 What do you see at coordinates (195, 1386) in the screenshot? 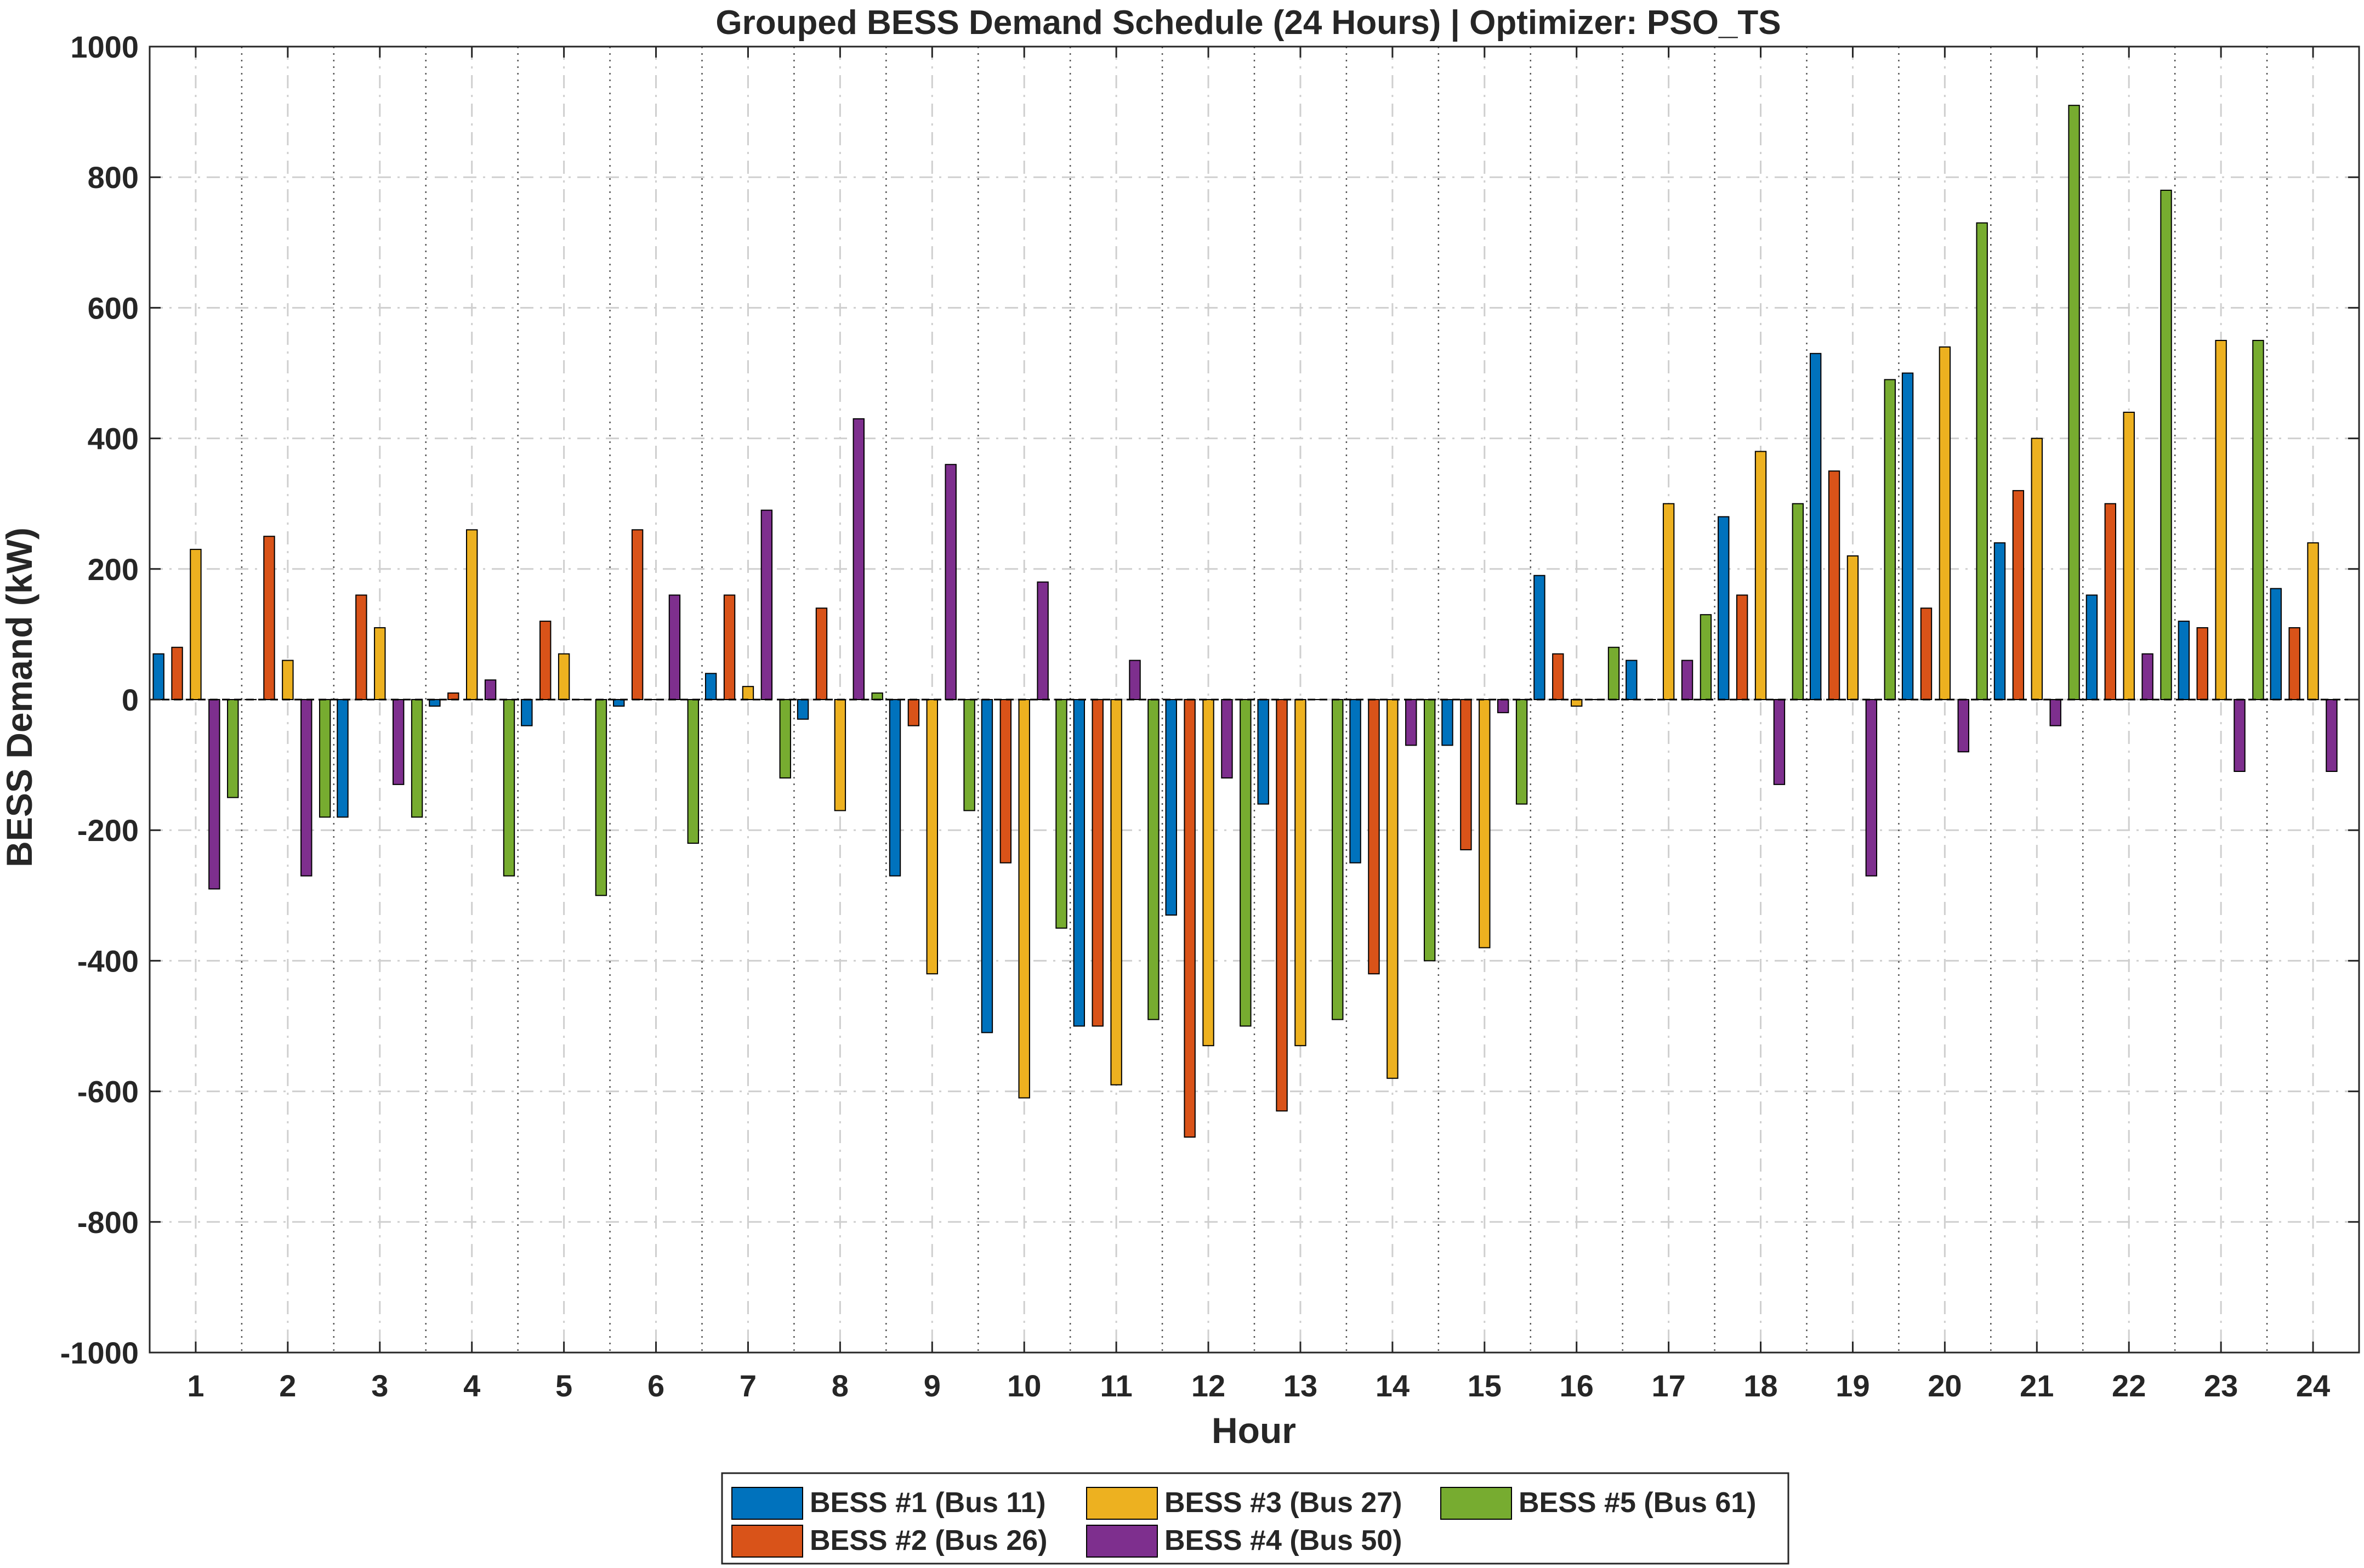
I see `x-tick-label: 1` at bounding box center [195, 1386].